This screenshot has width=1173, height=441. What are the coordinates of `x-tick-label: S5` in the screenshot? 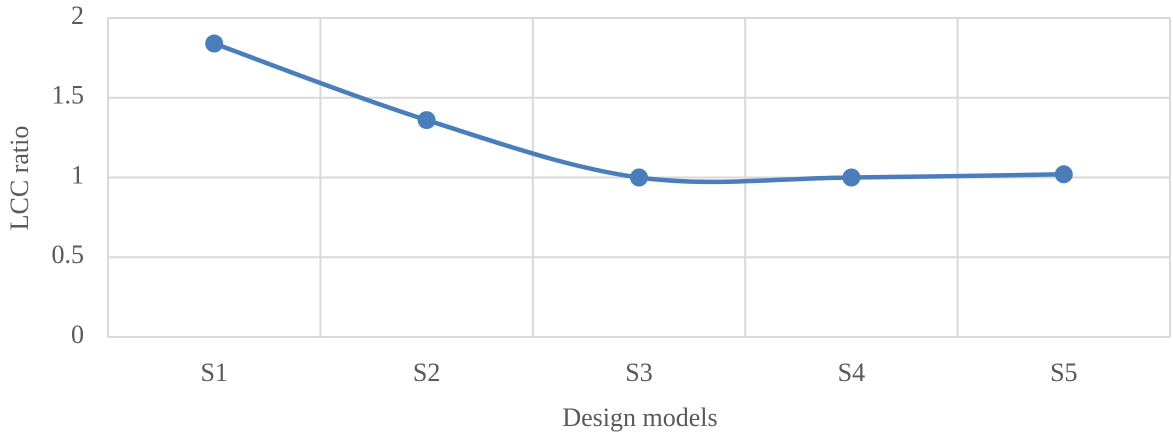 It's located at (1063, 372).